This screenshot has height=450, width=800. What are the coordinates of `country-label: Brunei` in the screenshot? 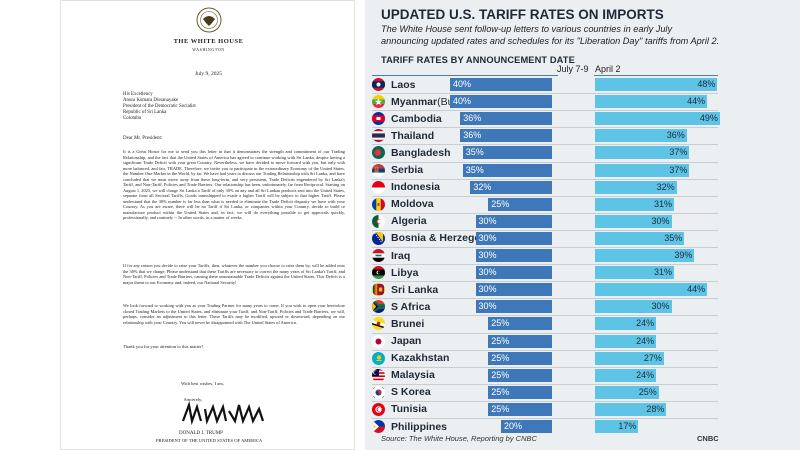 It's located at (407, 324).